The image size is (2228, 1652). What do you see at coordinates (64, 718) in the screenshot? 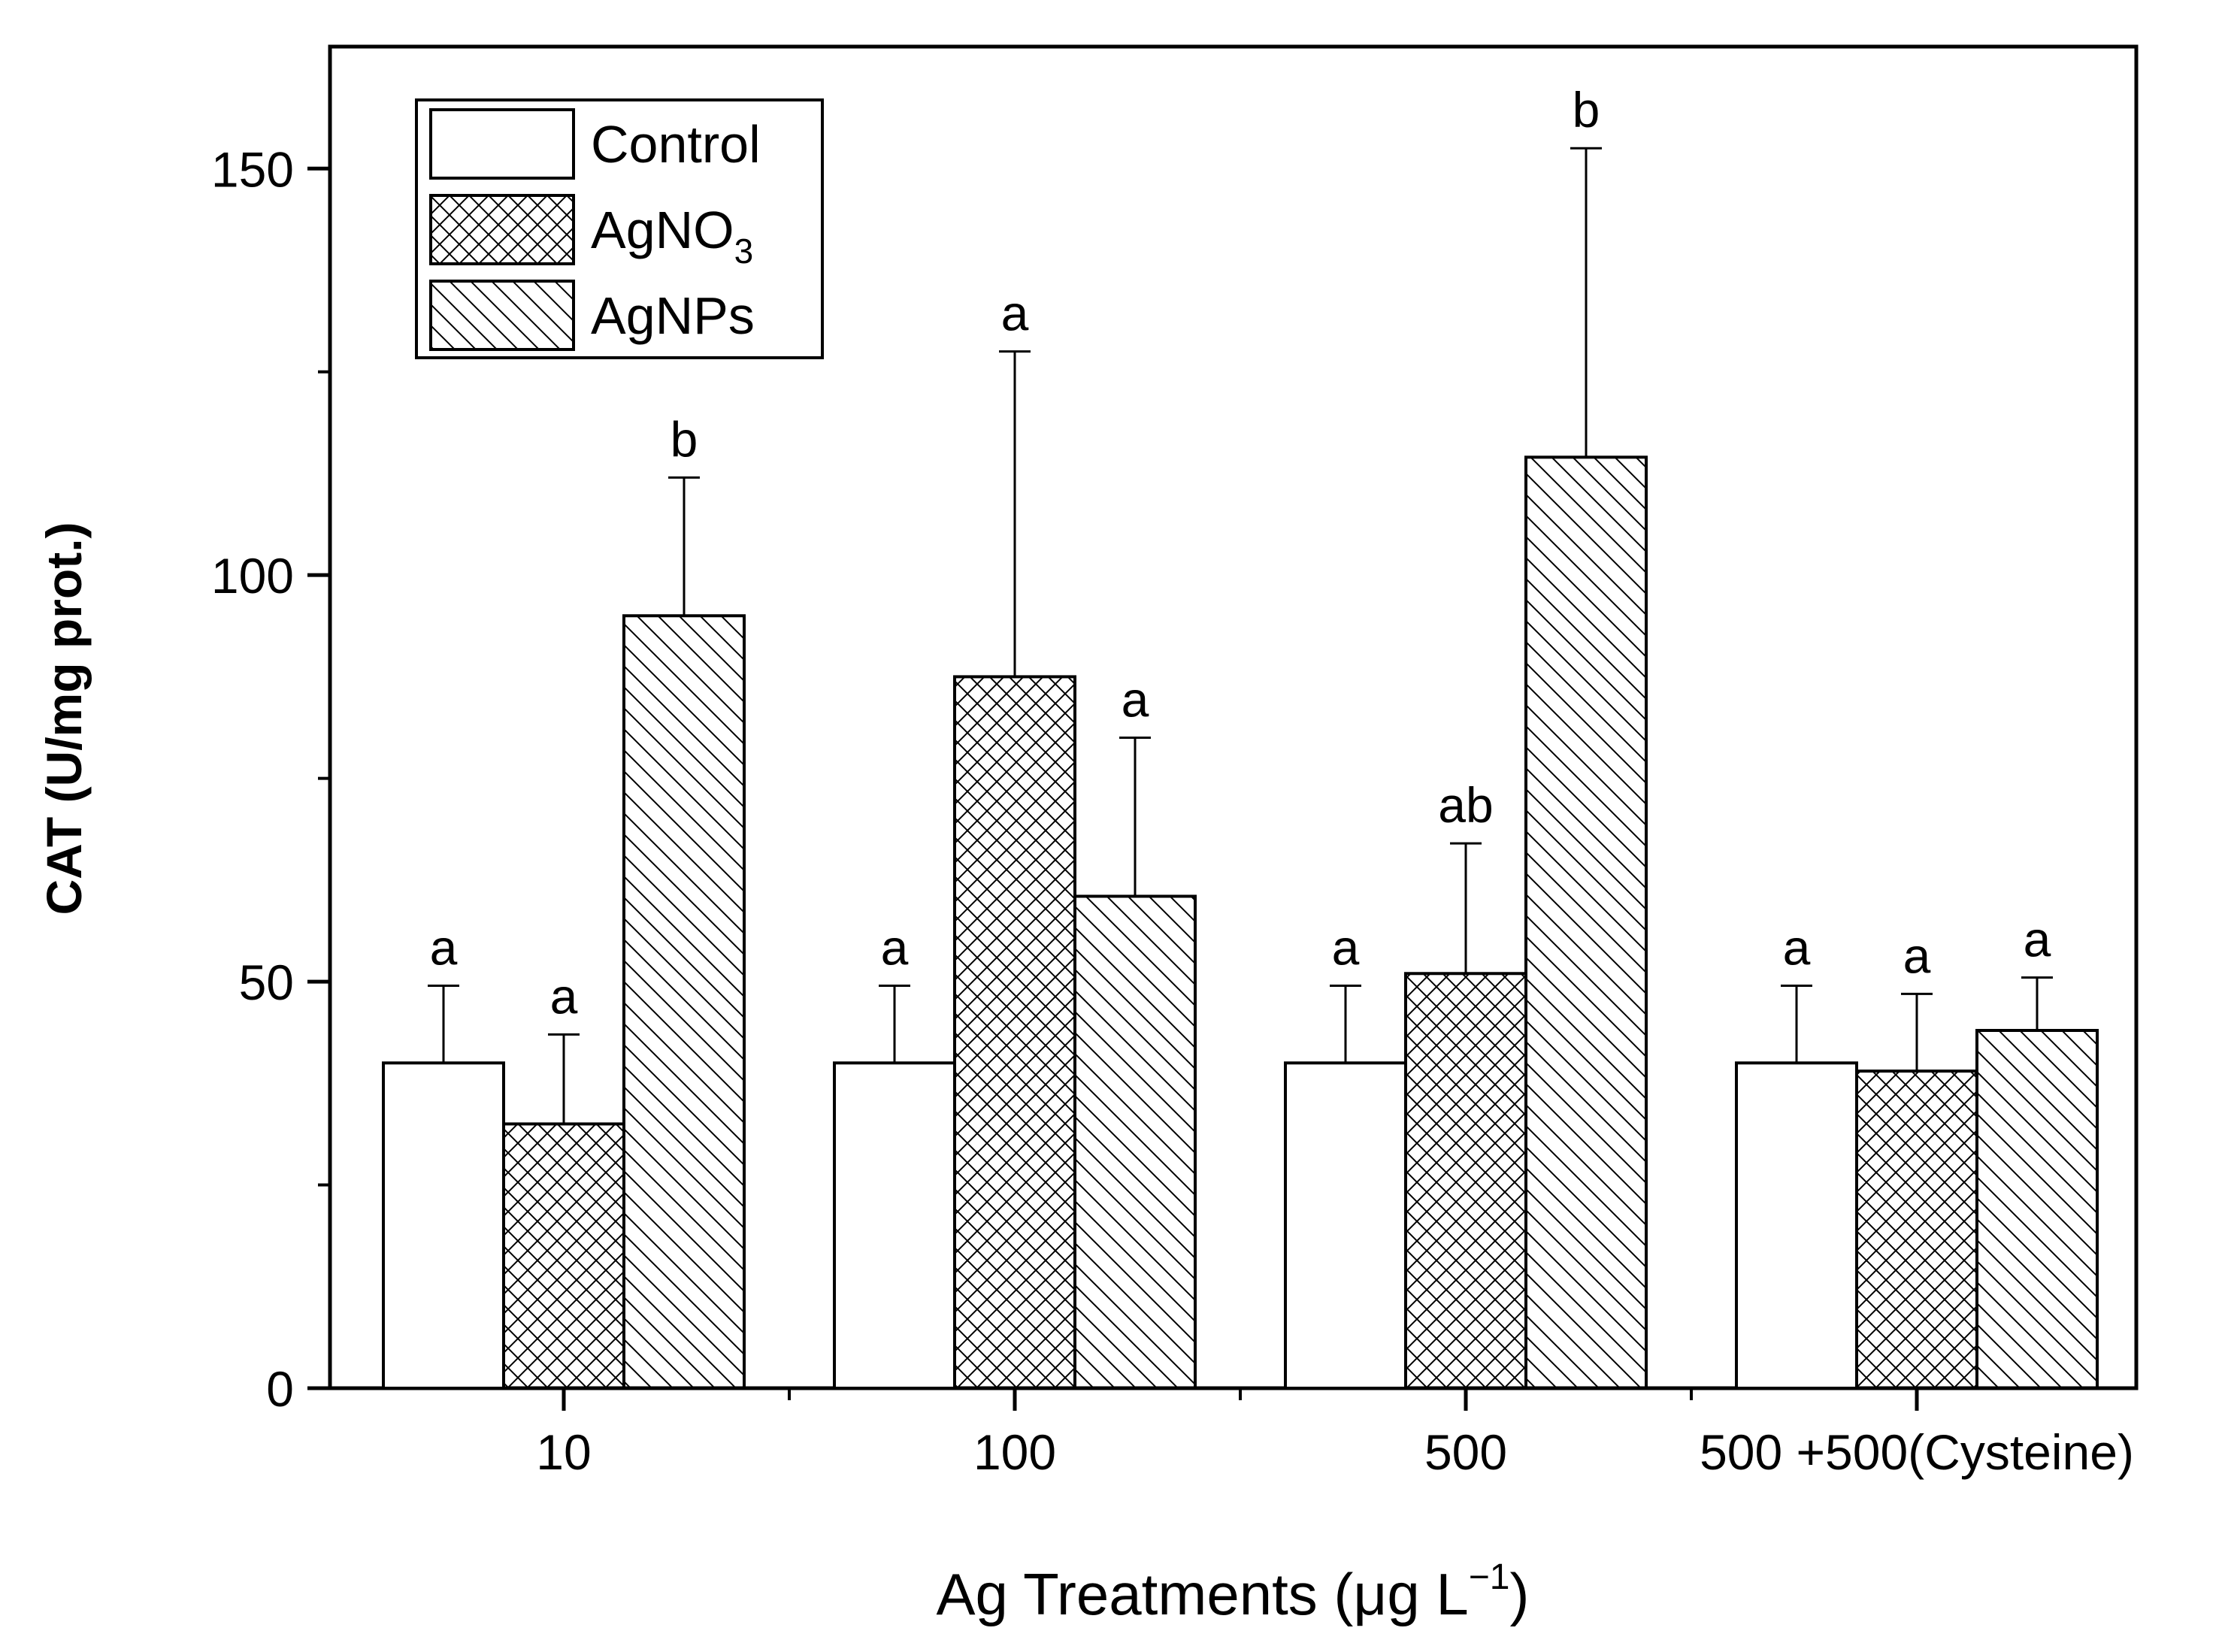
I see `y-axis-label: CAT (U/mg prot.)` at bounding box center [64, 718].